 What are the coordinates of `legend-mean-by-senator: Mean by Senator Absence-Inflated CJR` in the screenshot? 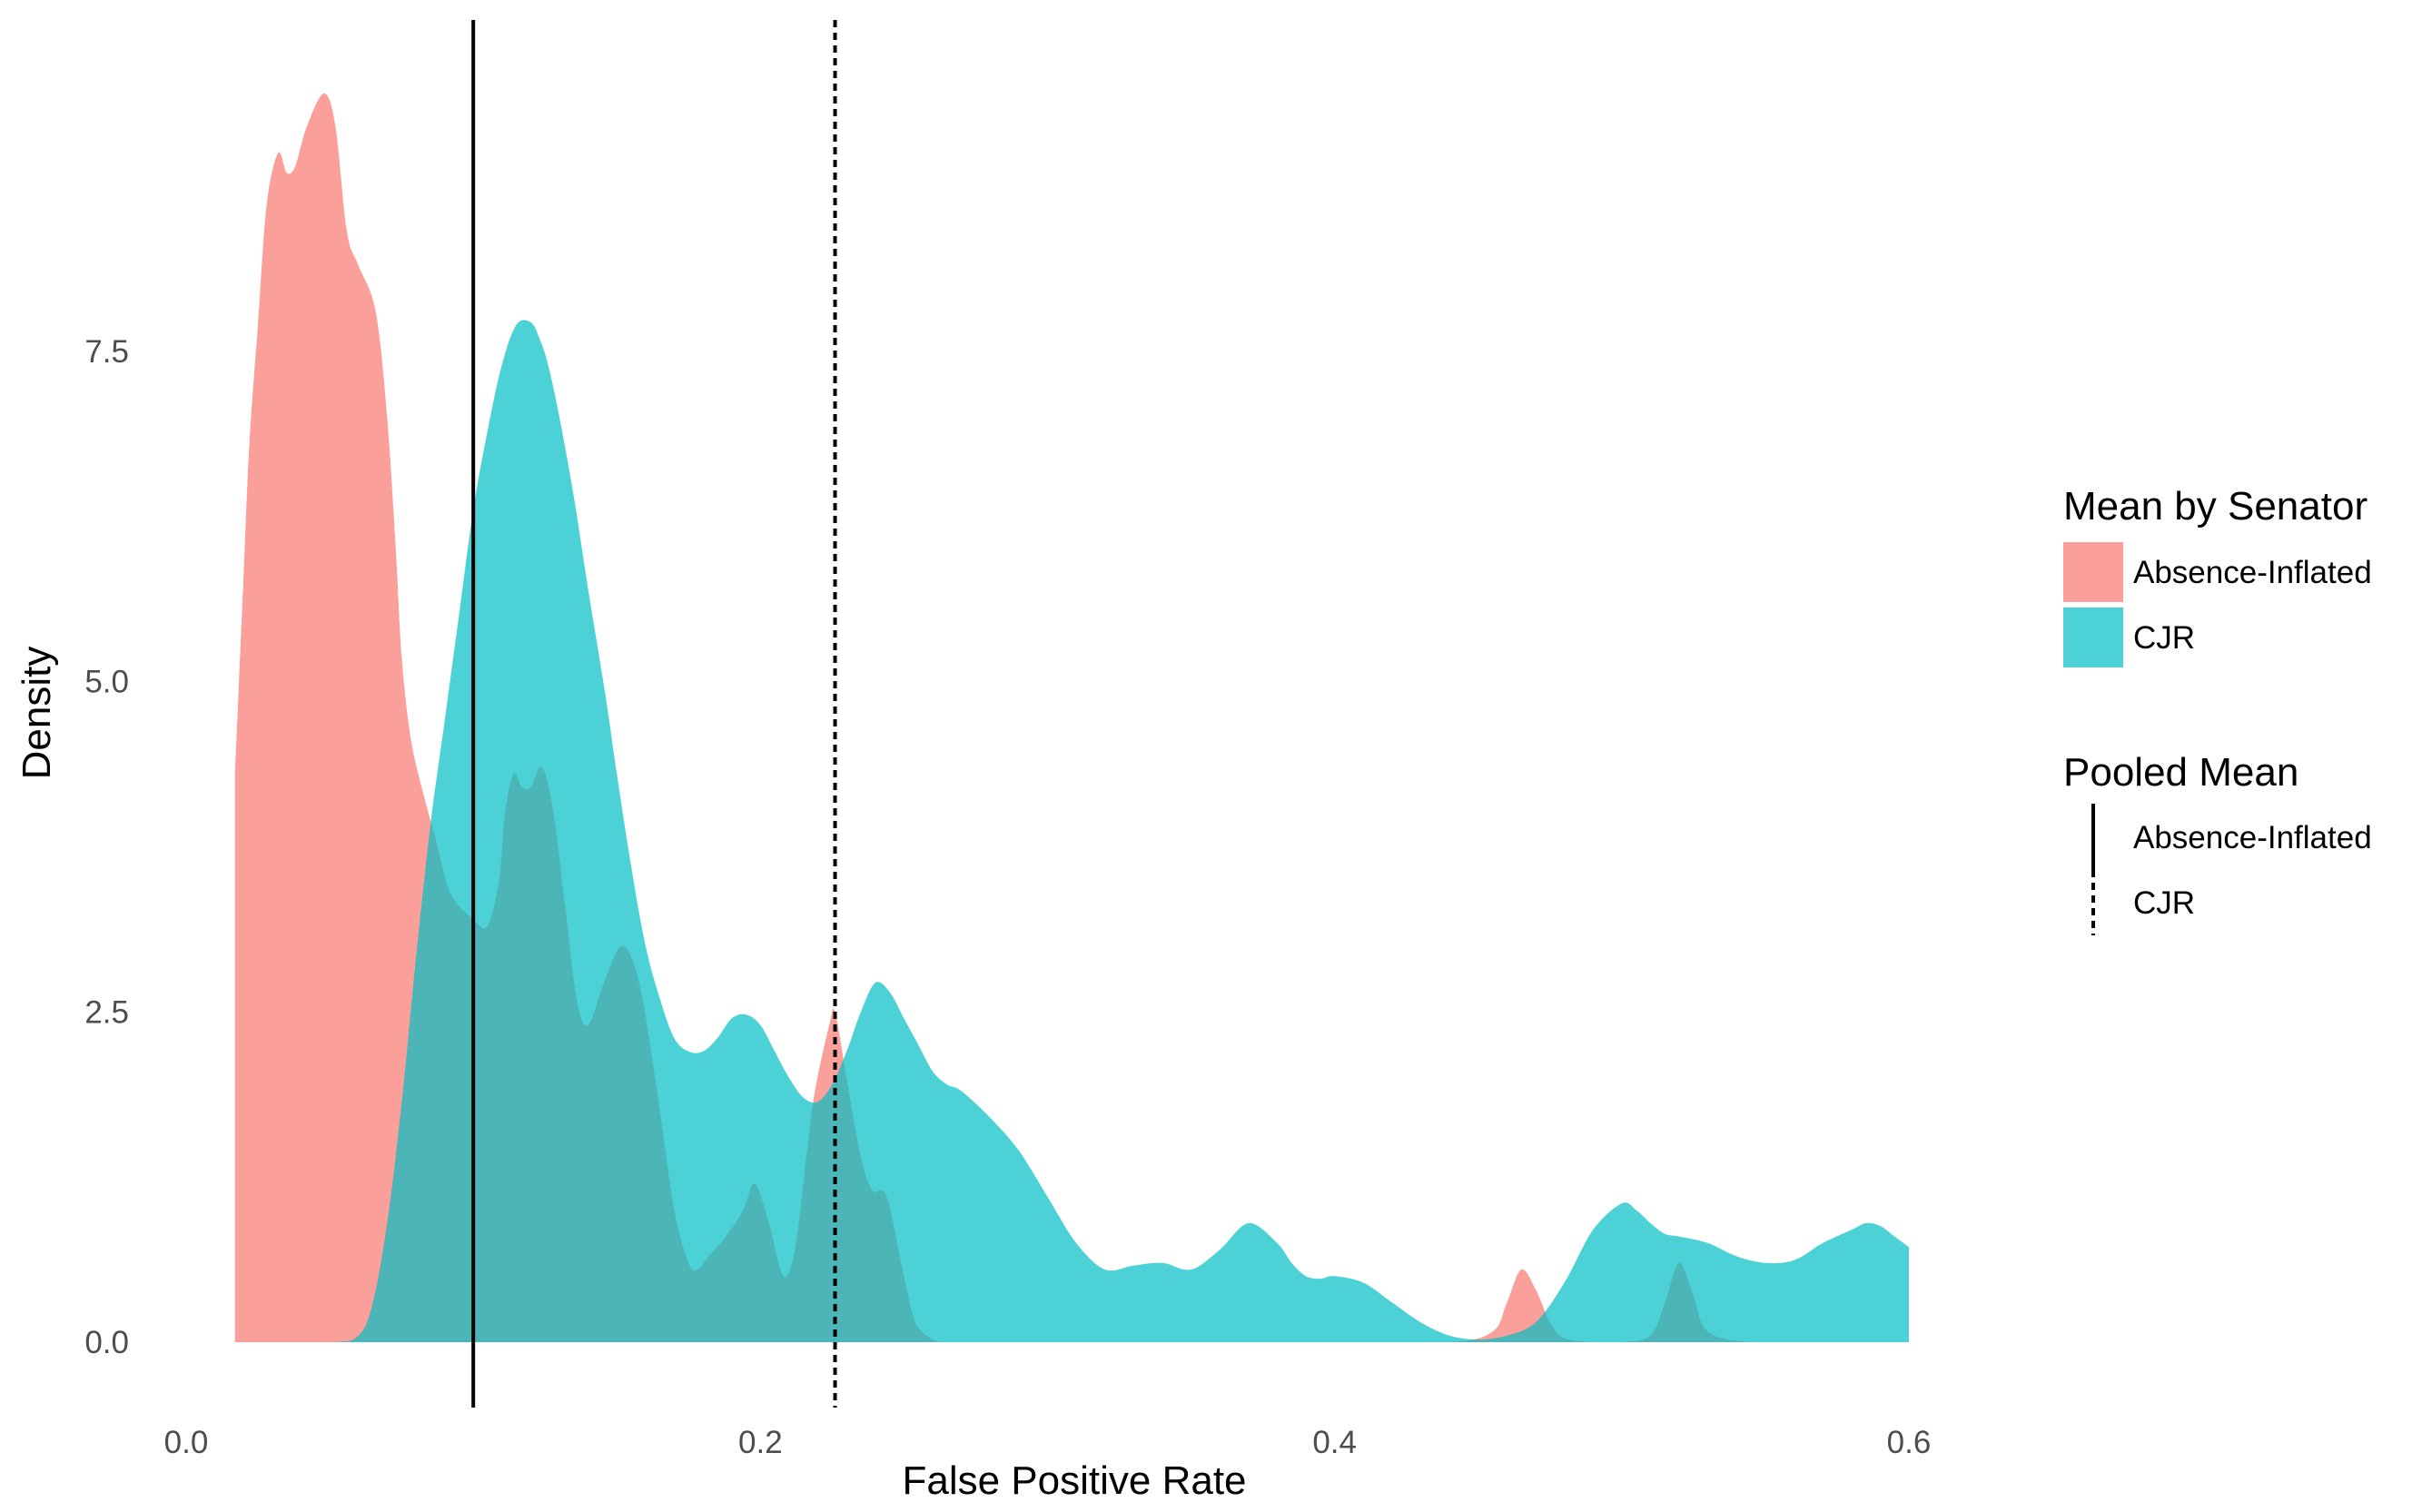 It's located at (2217, 576).